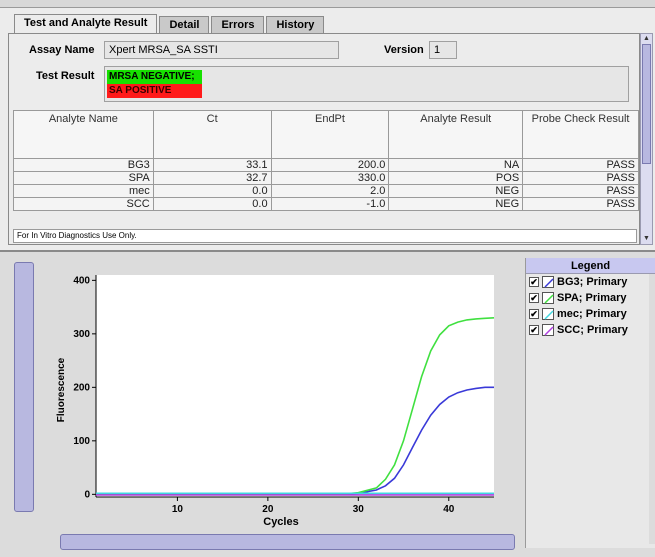 The height and width of the screenshot is (557, 655). I want to click on result-panel-scrollbar: ▲ ▼, so click(646, 139).